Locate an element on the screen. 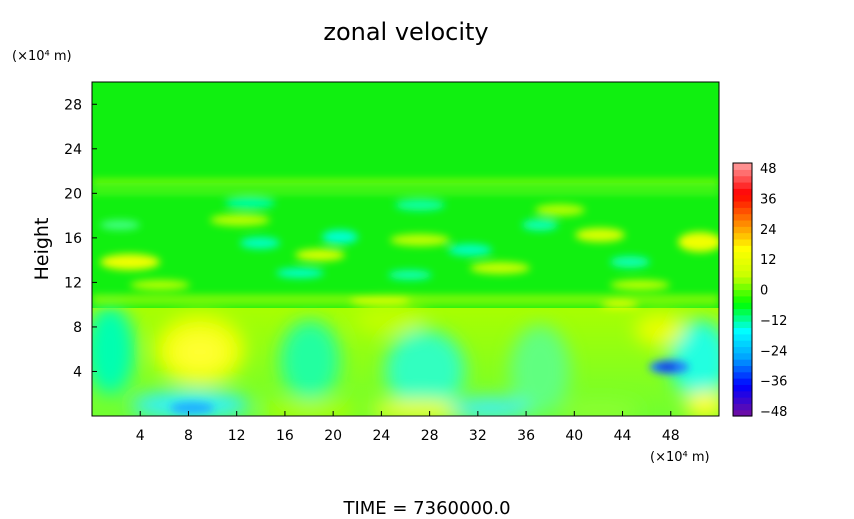  colorbar-tick-label: 24 is located at coordinates (768, 230).